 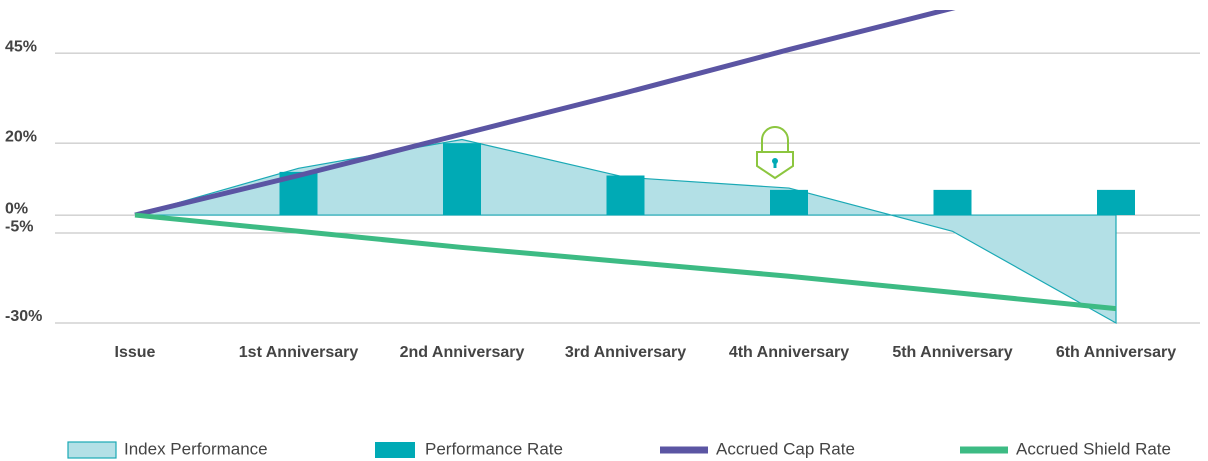 I want to click on y-tick-label: 20%, so click(x=21, y=136).